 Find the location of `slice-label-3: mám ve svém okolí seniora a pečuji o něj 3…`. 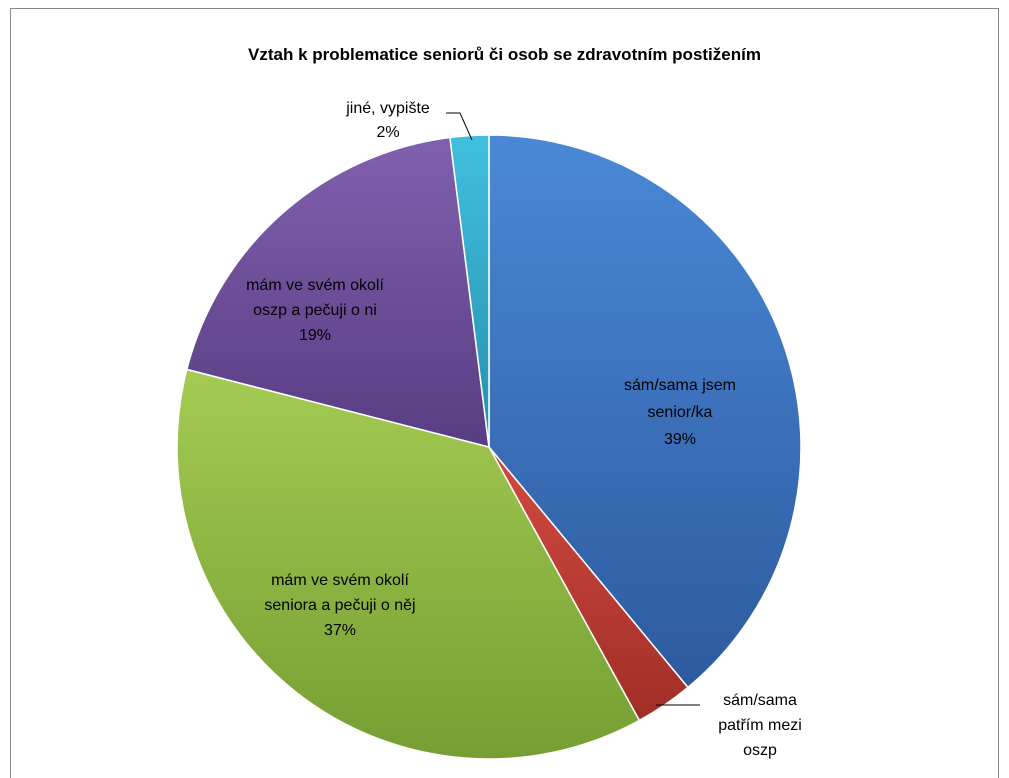

slice-label-3: mám ve svém okolí seniora a pečuji o něj 3… is located at coordinates (339, 605).